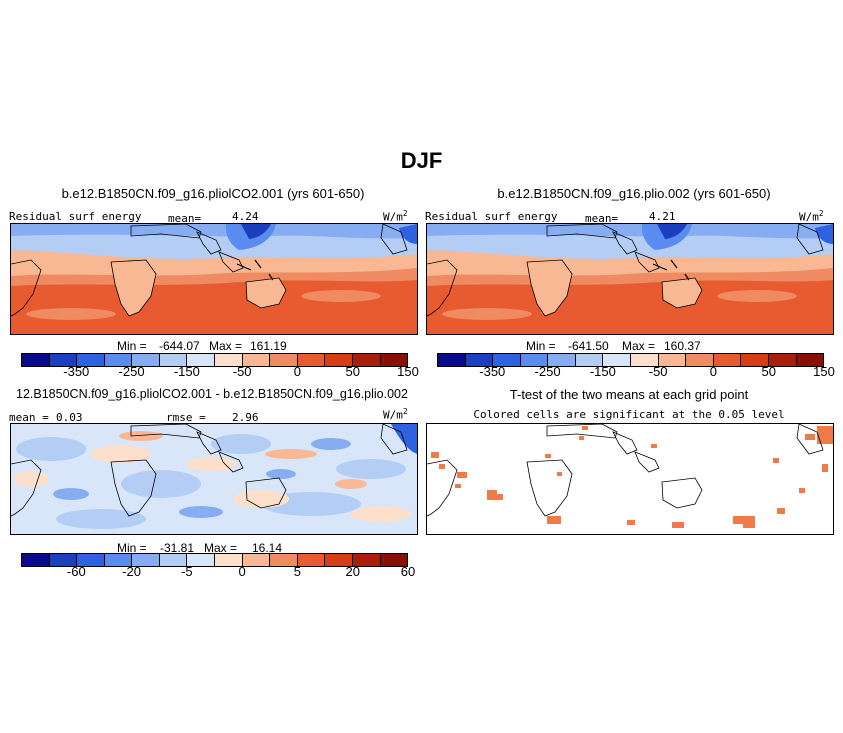 The width and height of the screenshot is (843, 733). I want to click on map-difference, so click(214, 479).